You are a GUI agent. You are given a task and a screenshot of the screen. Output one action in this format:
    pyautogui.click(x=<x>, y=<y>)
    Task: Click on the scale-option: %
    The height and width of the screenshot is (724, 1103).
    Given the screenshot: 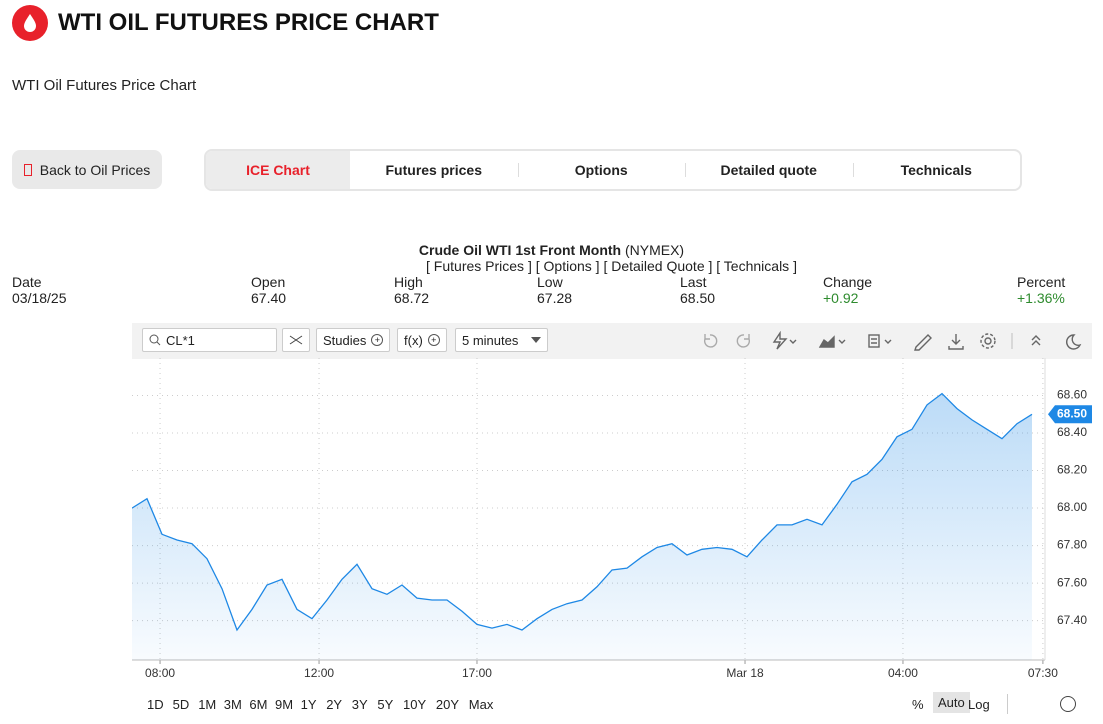 What is the action you would take?
    pyautogui.click(x=918, y=704)
    